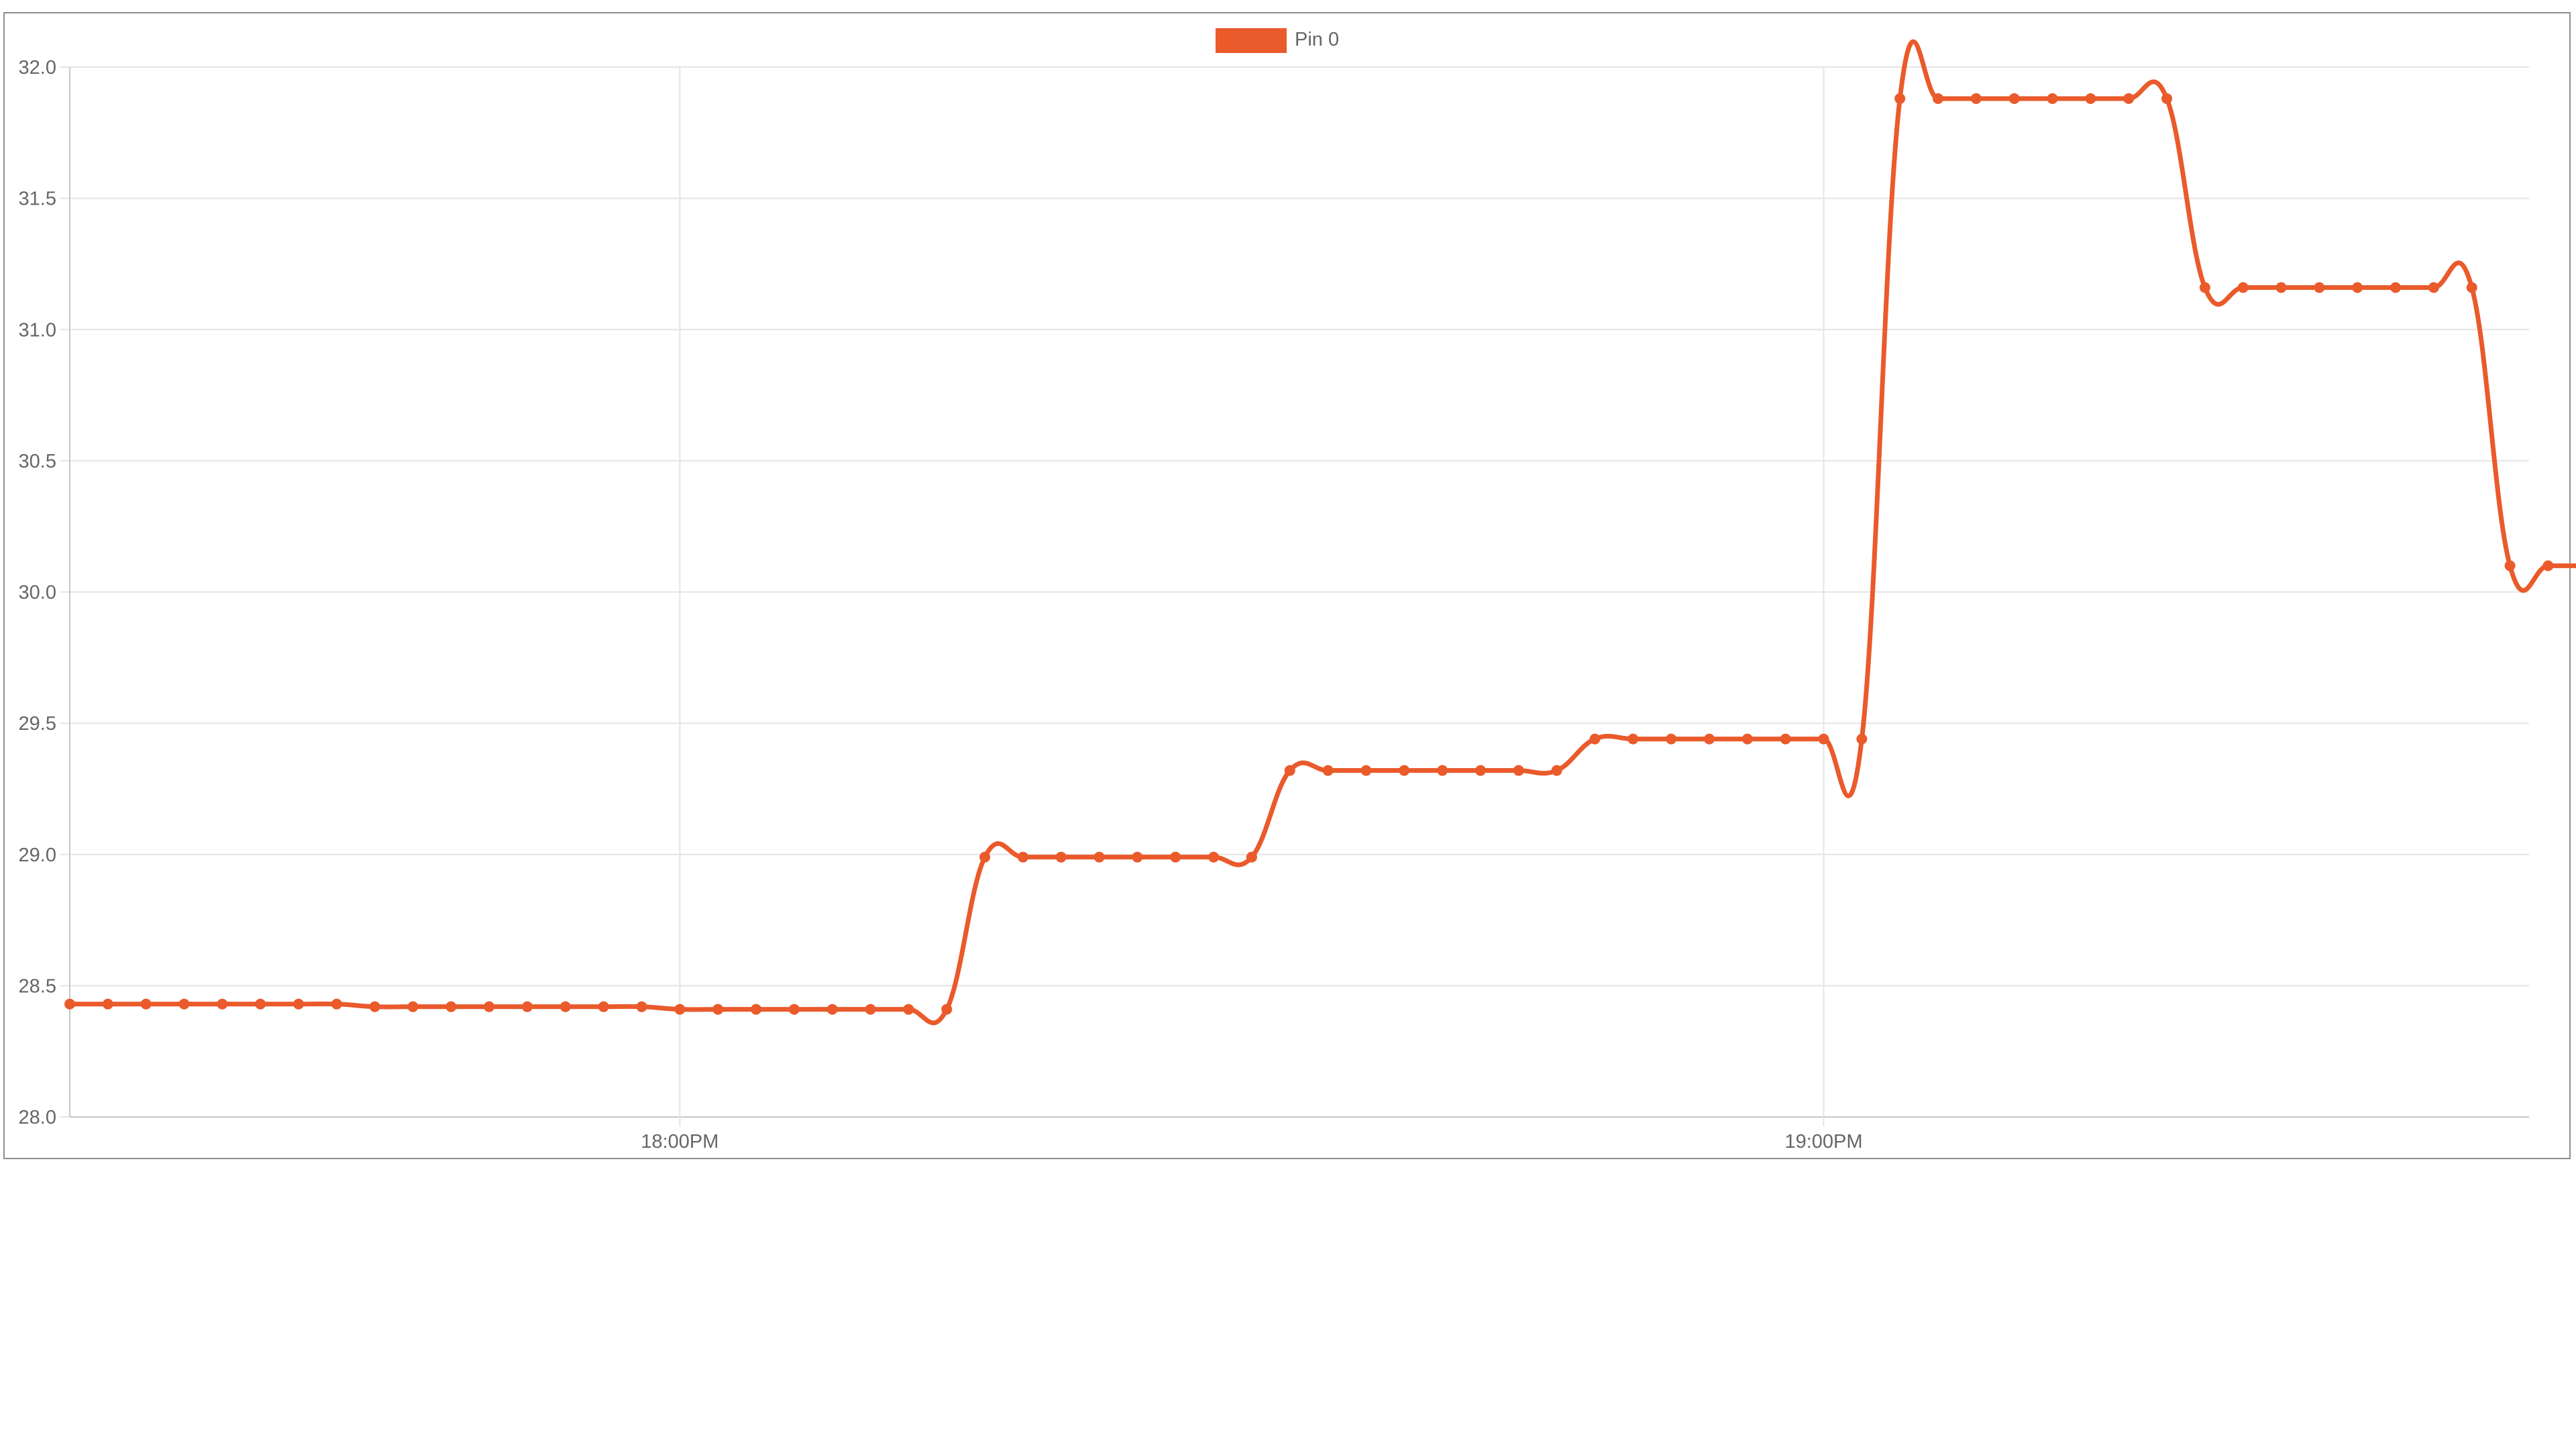 The image size is (2576, 1449). Describe the element at coordinates (1823, 1141) in the screenshot. I see `x-tick-label: 19:00PM` at that location.